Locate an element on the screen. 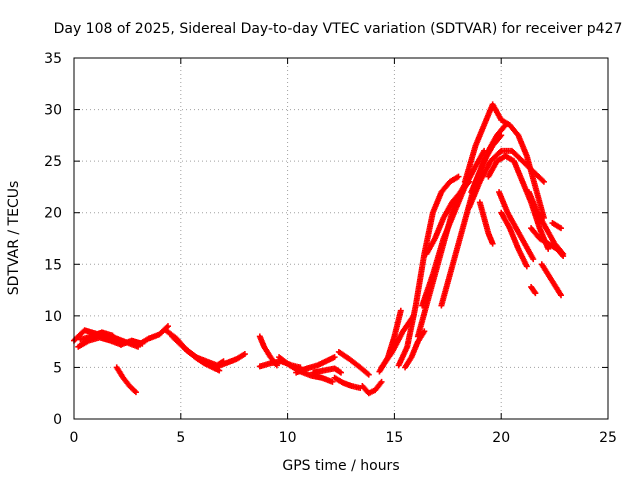  x-tick-label: 25 is located at coordinates (608, 438).